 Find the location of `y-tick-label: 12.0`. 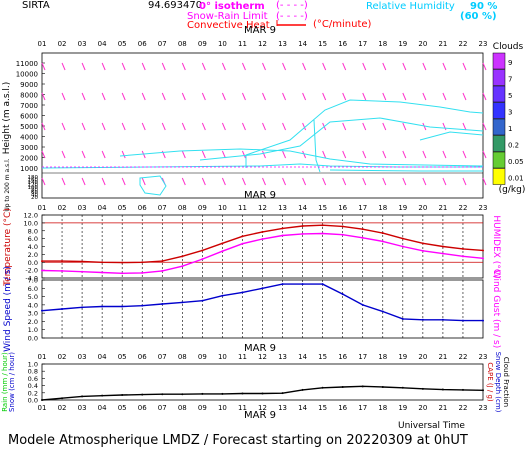

y-tick-label: 12.0 is located at coordinates (31, 216).